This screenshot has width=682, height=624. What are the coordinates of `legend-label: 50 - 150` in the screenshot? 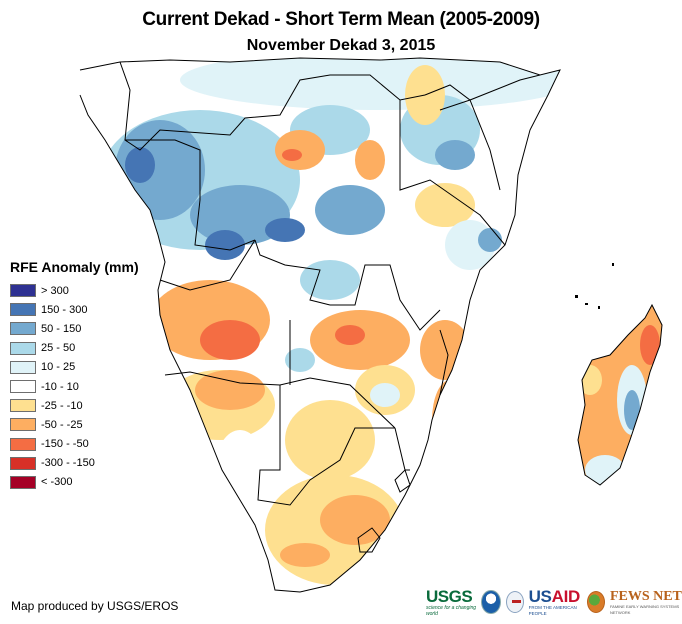 It's located at (61, 328).